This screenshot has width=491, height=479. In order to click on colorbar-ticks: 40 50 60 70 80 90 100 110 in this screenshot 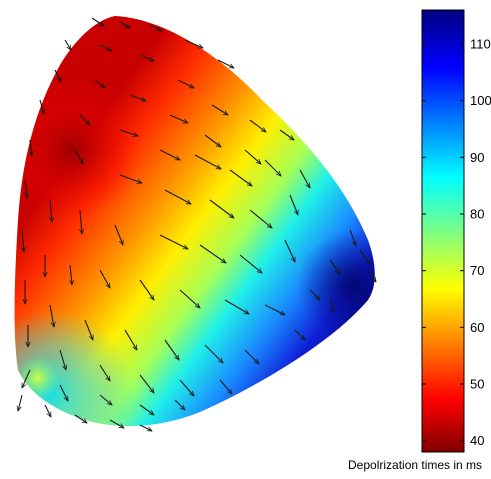, I will do `click(456, 242)`.